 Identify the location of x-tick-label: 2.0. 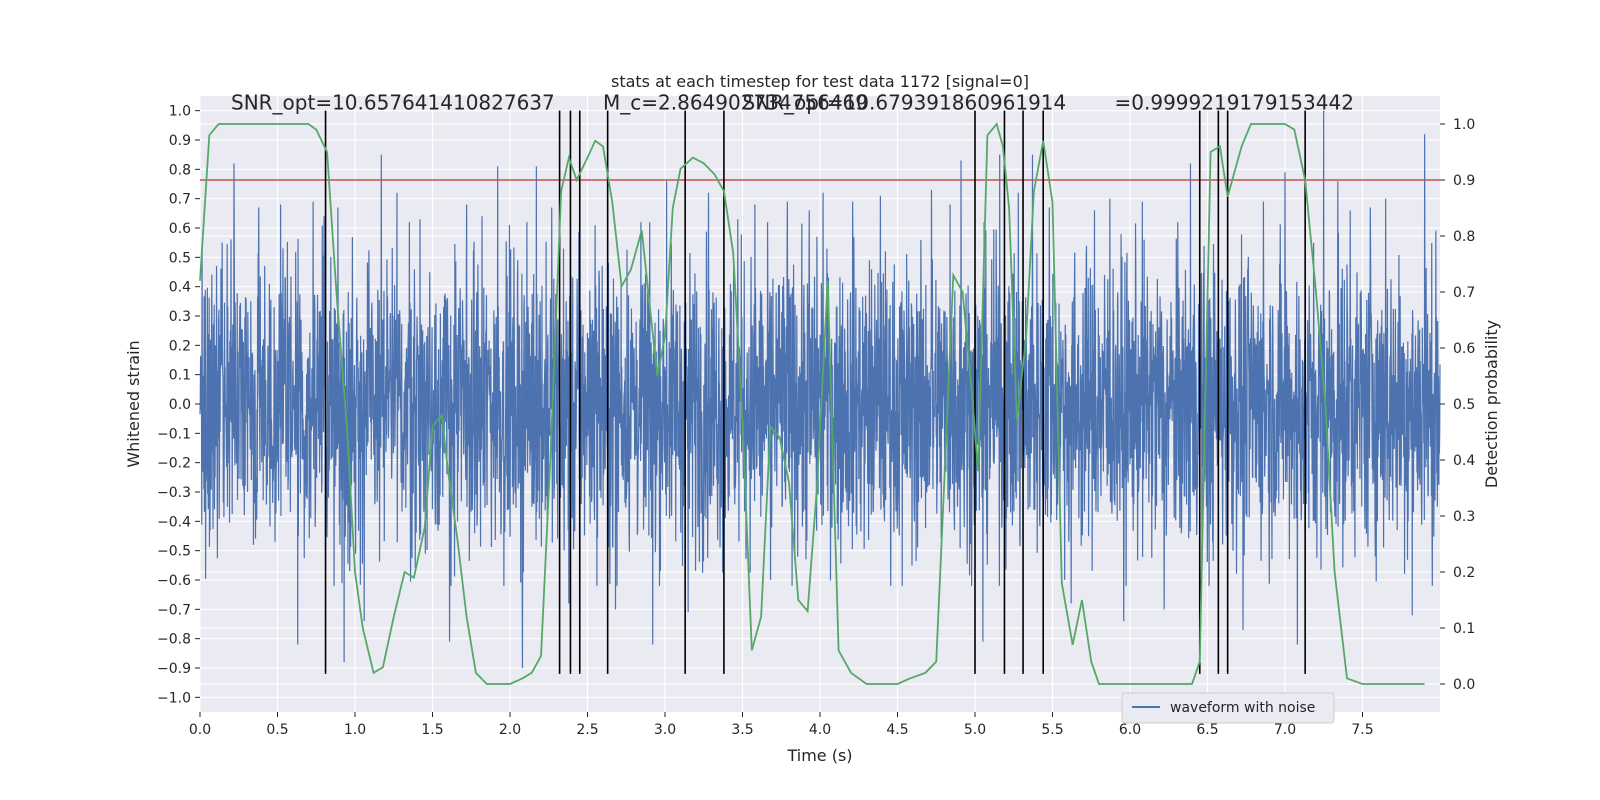
(510, 730).